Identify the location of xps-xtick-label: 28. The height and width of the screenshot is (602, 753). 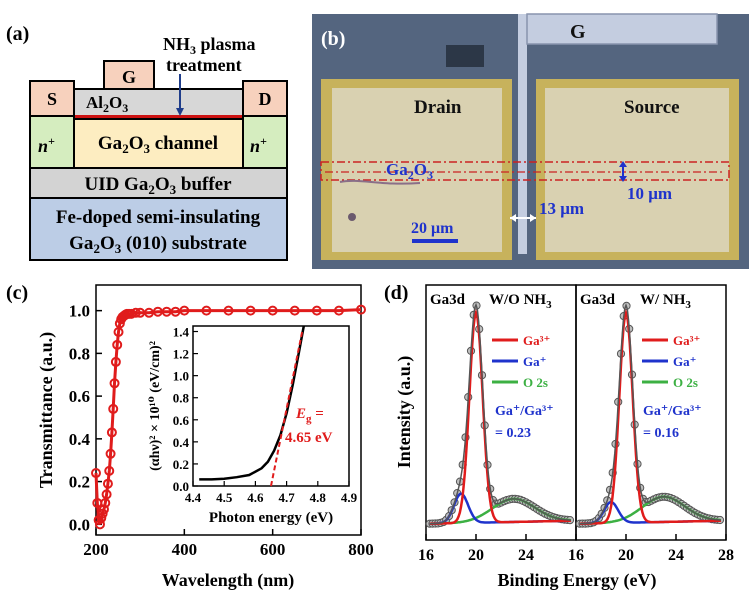
(726, 555).